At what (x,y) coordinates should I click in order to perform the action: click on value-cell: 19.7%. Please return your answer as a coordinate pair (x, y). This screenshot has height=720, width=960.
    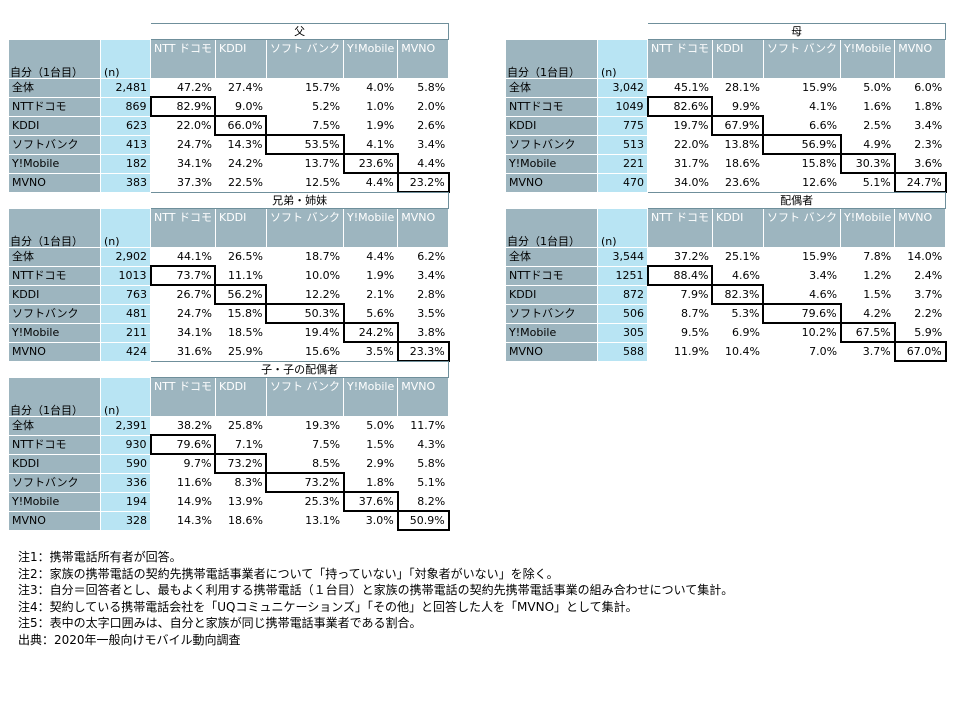
    Looking at the image, I should click on (680, 125).